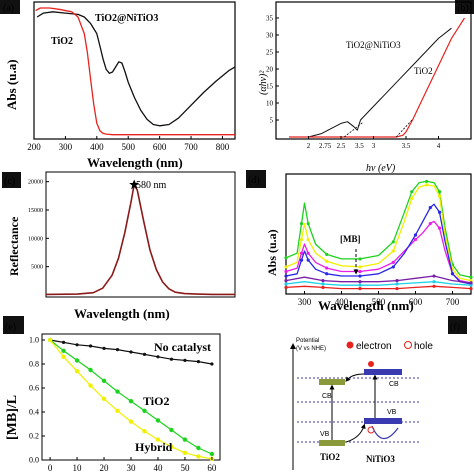  Describe the element at coordinates (359, 146) in the screenshot. I see `panel-b-edge-tio2: 3.5` at that location.